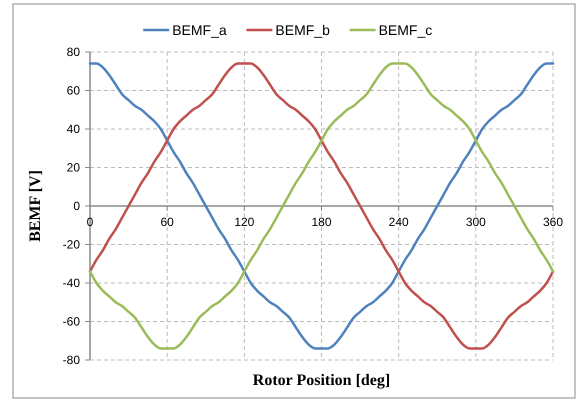  What do you see at coordinates (35, 206) in the screenshot?
I see `y-axis-title: BEMF [V]` at bounding box center [35, 206].